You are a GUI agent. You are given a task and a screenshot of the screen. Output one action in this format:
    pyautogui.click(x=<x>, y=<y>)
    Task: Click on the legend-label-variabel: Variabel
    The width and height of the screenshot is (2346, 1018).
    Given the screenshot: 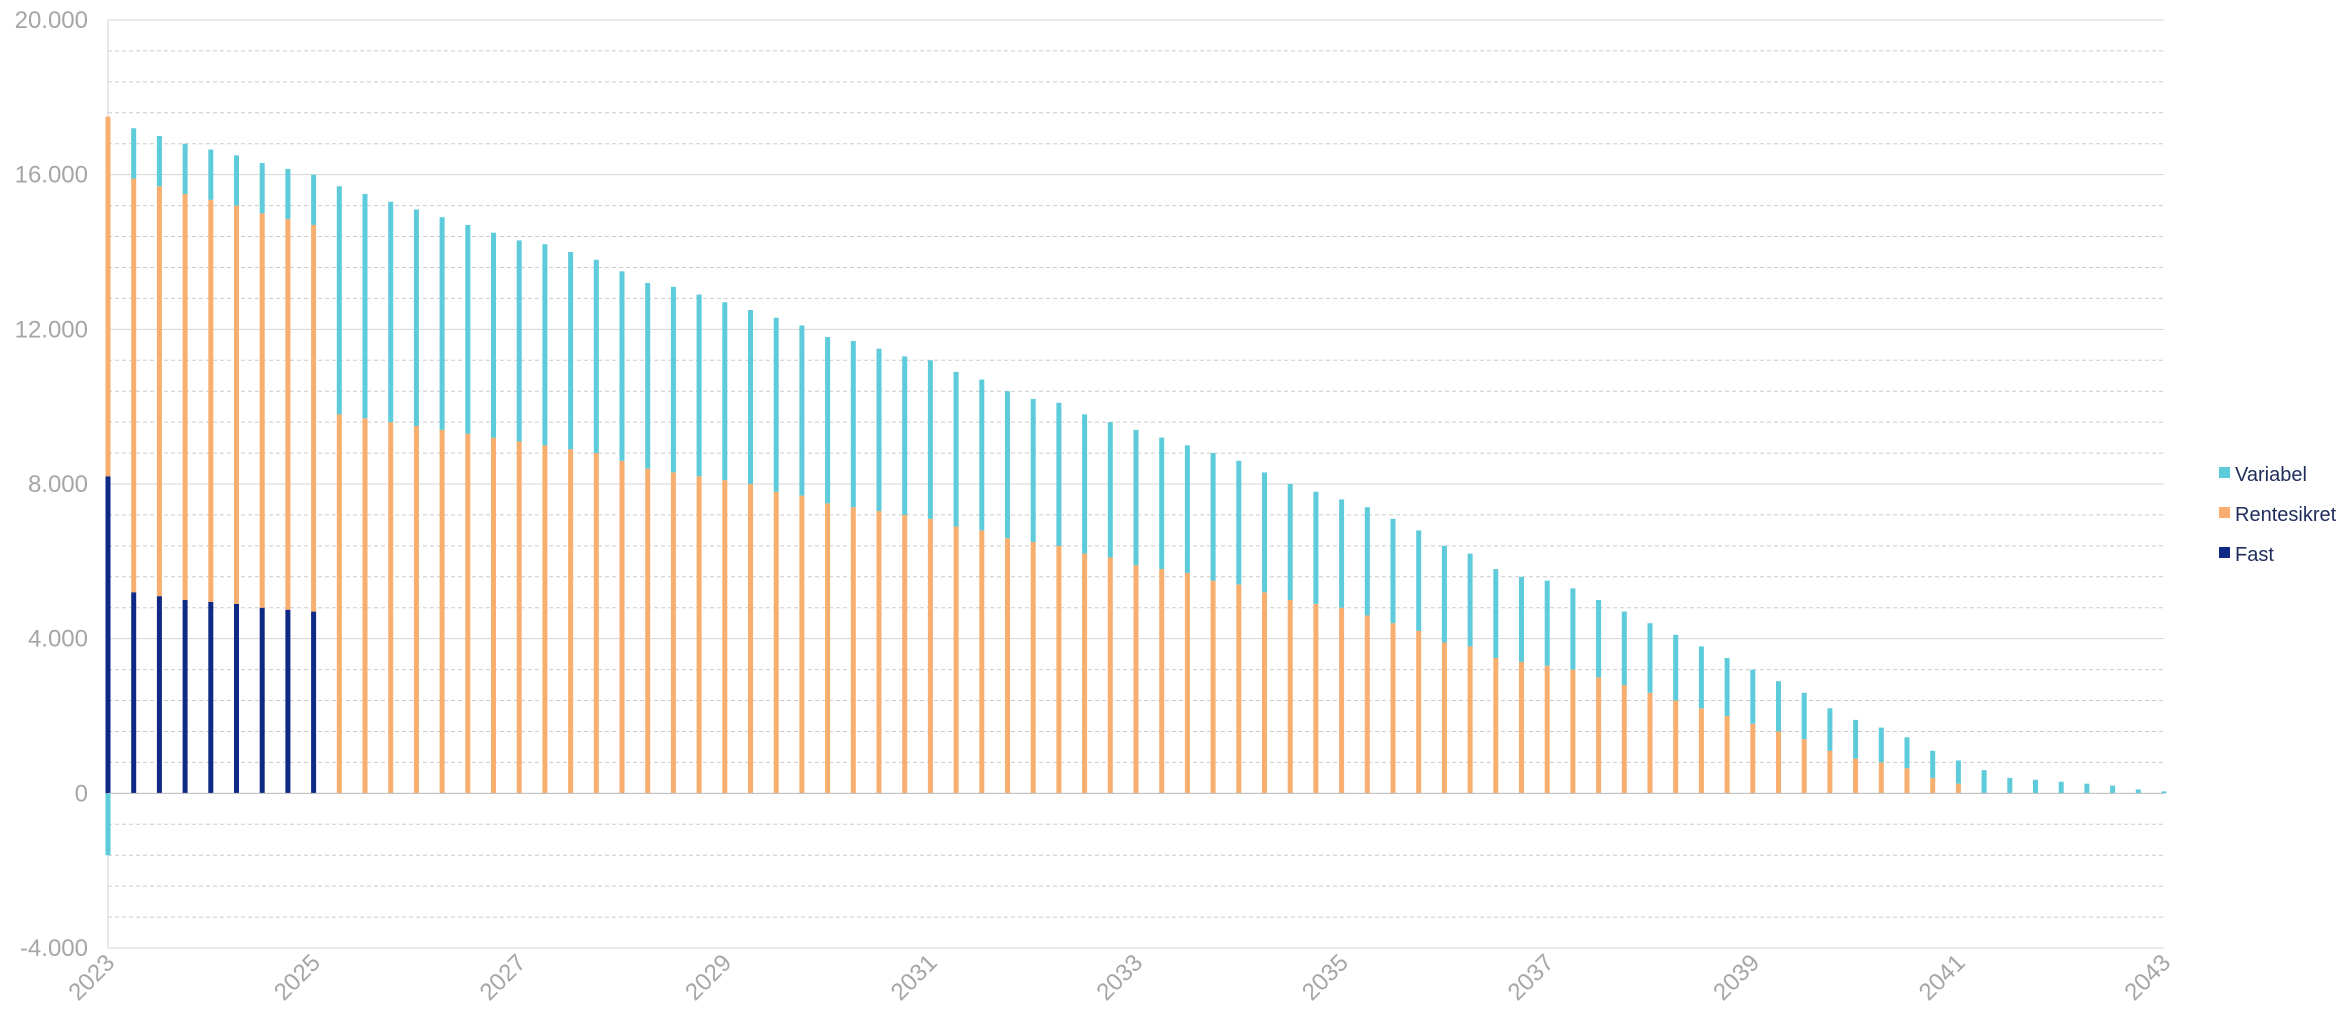 What is the action you would take?
    pyautogui.click(x=2271, y=475)
    